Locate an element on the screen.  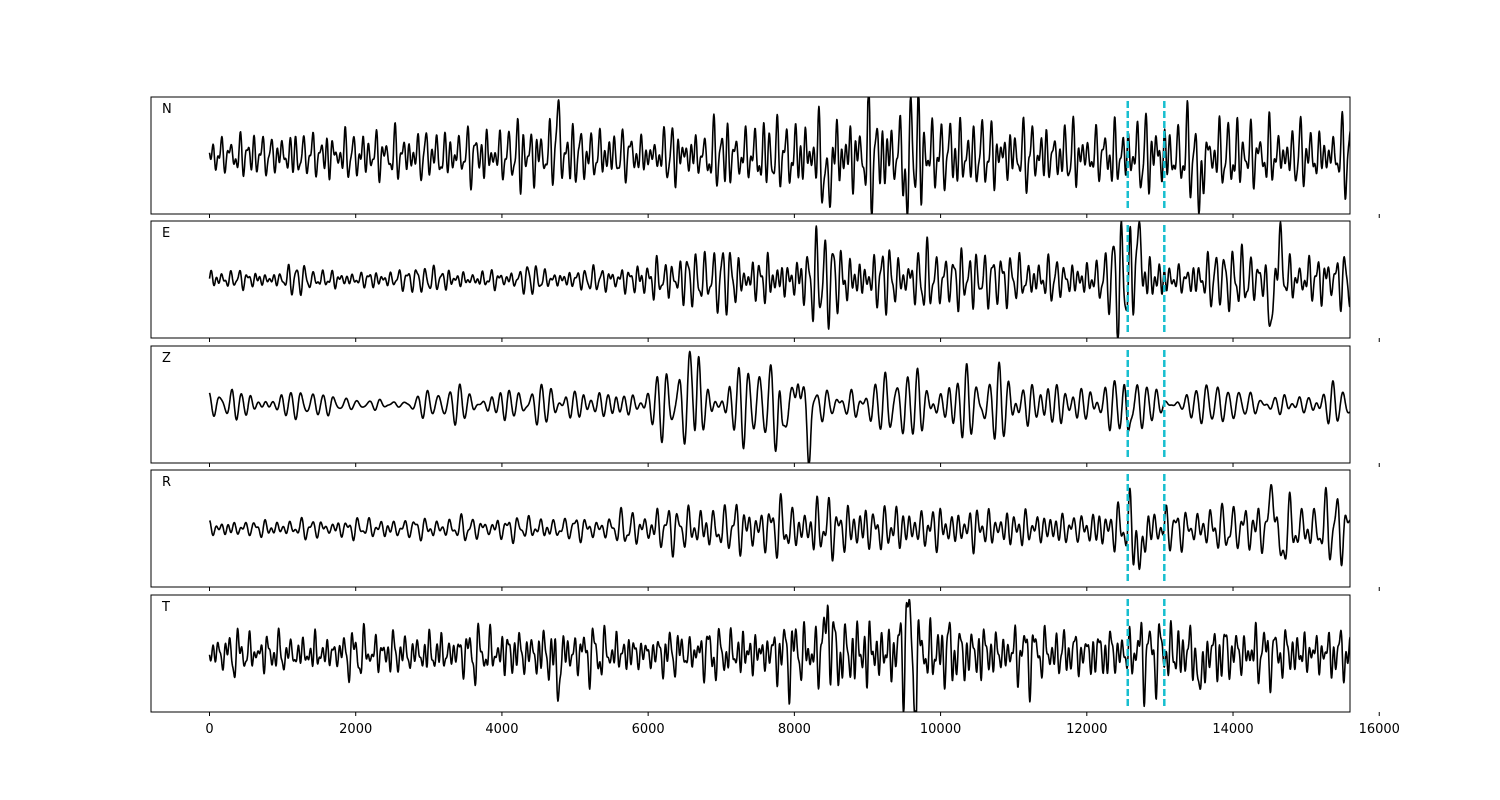
panel-t: T is located at coordinates (765, 655).